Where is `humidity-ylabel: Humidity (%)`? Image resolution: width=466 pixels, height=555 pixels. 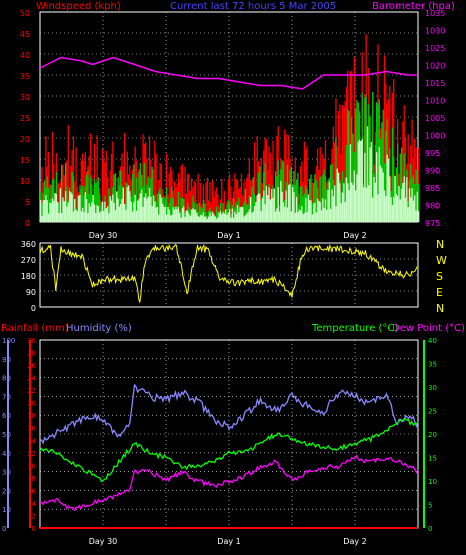
humidity-ylabel: Humidity (%) is located at coordinates (99, 328).